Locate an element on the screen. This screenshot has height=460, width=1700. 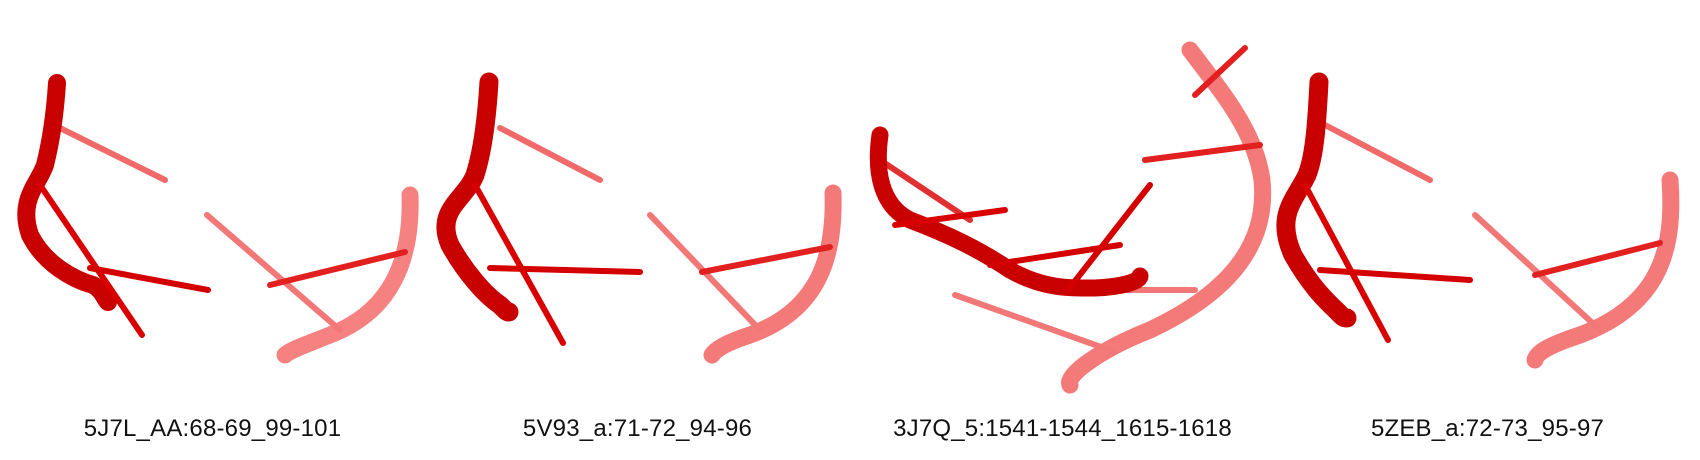
structure-caption-2: 5V93_a:71-72_94-96 is located at coordinates (637, 428).